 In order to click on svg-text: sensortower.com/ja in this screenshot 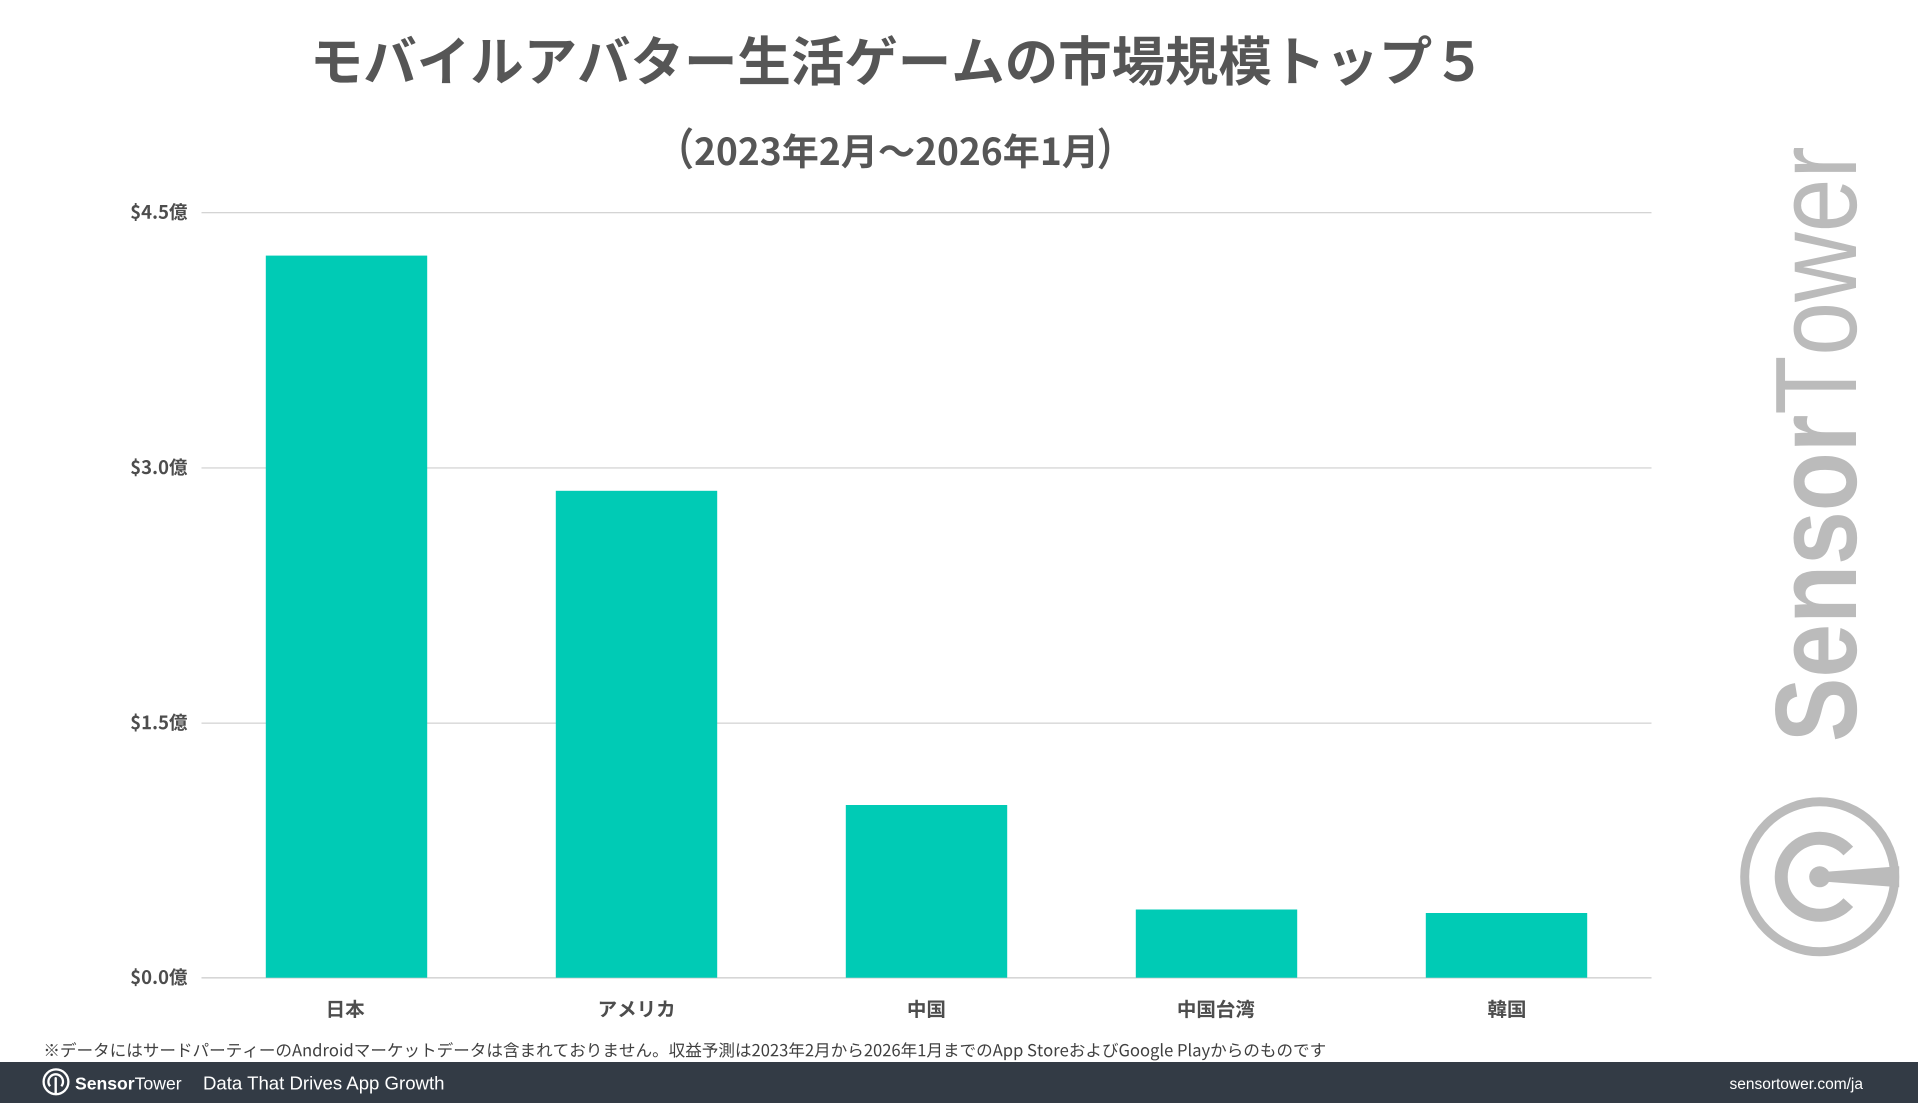, I will do `click(1796, 1084)`.